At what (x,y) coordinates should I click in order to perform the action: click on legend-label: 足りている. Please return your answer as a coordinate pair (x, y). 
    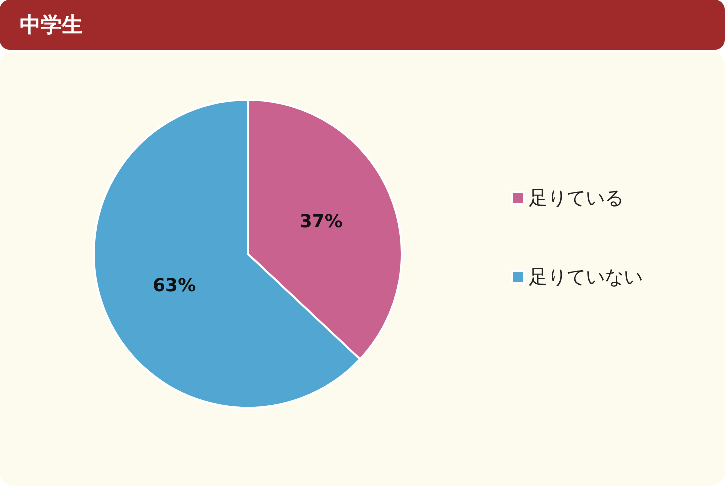
    Looking at the image, I should click on (576, 199).